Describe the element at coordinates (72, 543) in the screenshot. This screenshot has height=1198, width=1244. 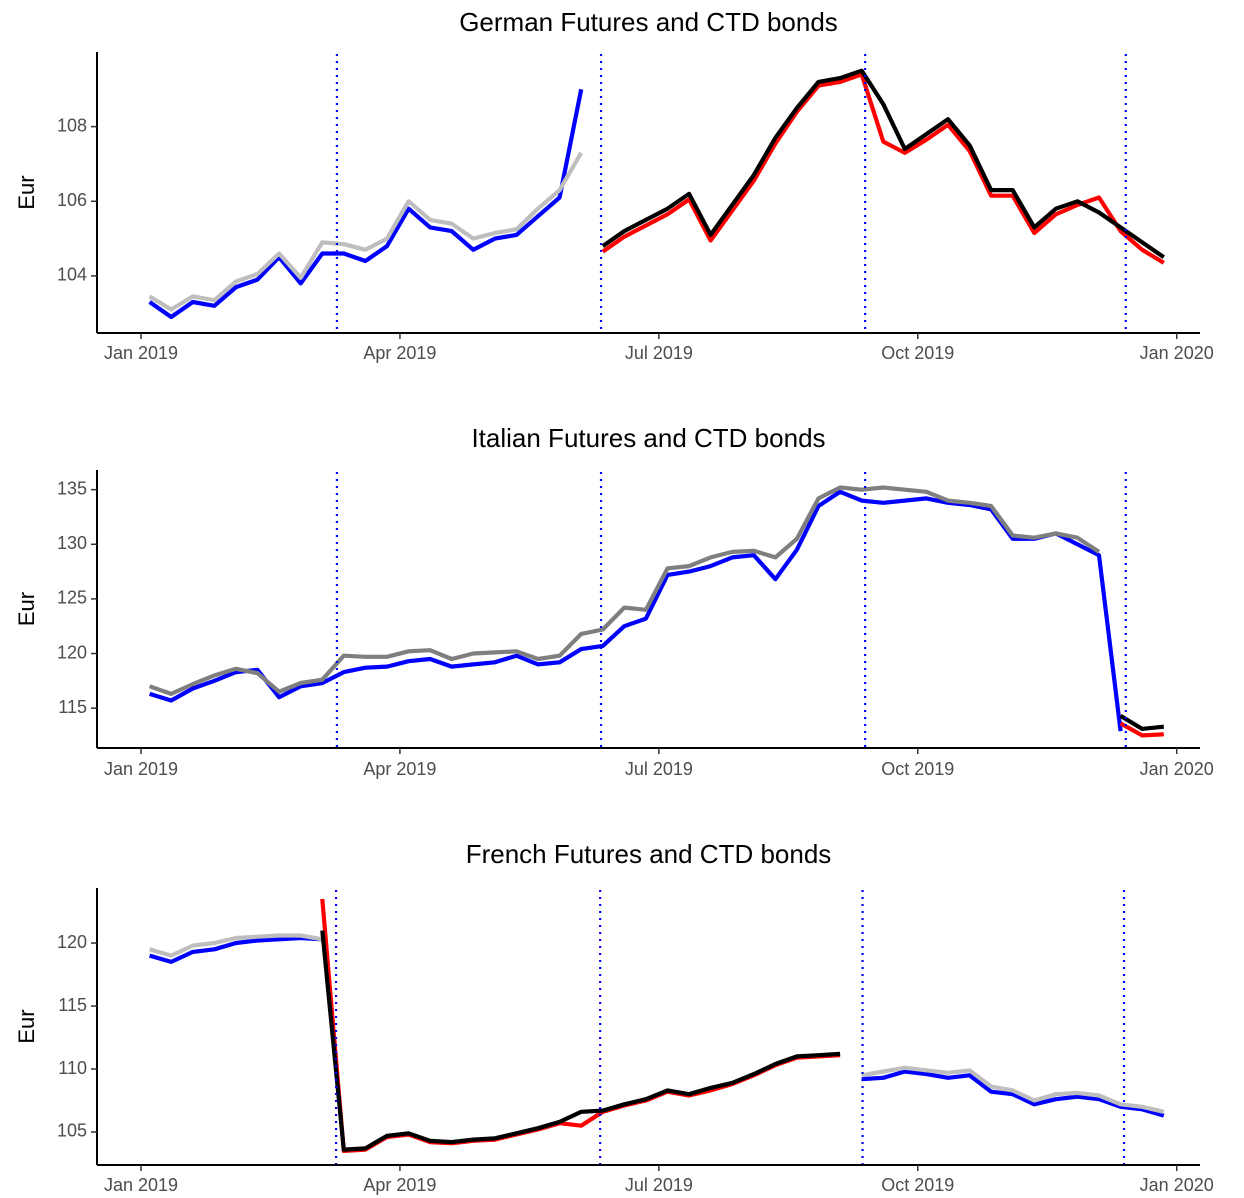
I see `y-tick-label: 130` at that location.